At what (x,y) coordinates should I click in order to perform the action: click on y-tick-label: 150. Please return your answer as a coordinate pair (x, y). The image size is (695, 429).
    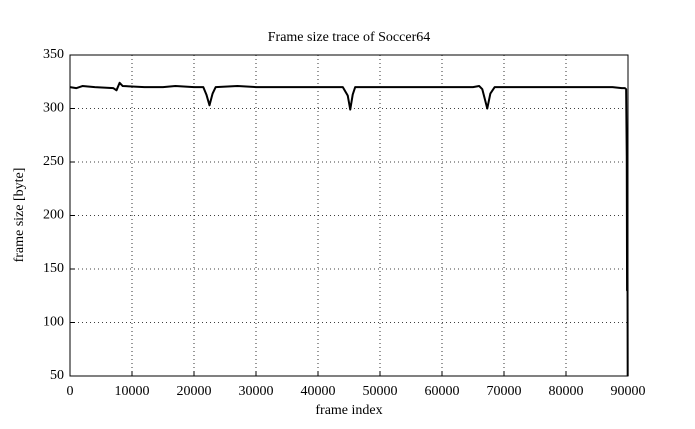
    Looking at the image, I should click on (53, 268).